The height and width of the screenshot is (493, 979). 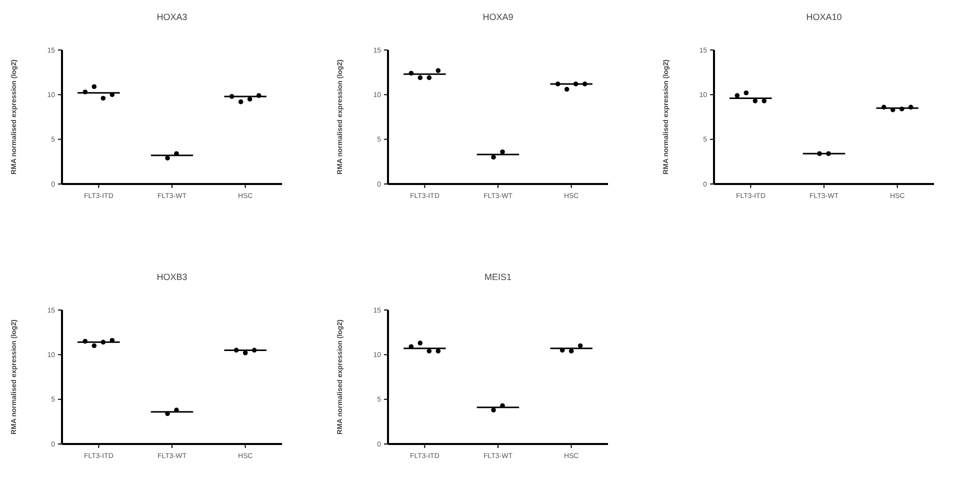 What do you see at coordinates (172, 17) in the screenshot?
I see `chart-title: HOXA3` at bounding box center [172, 17].